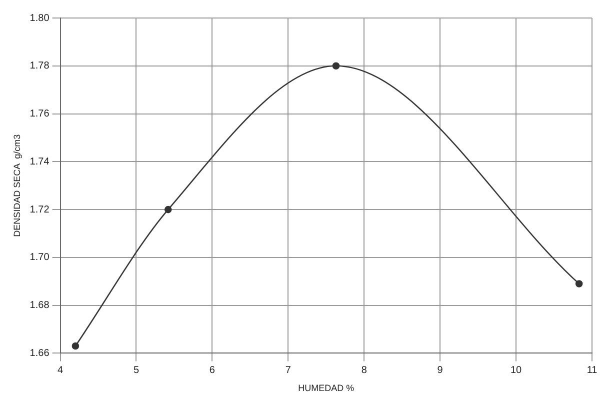  I want to click on x-tick-label: 4, so click(60, 370).